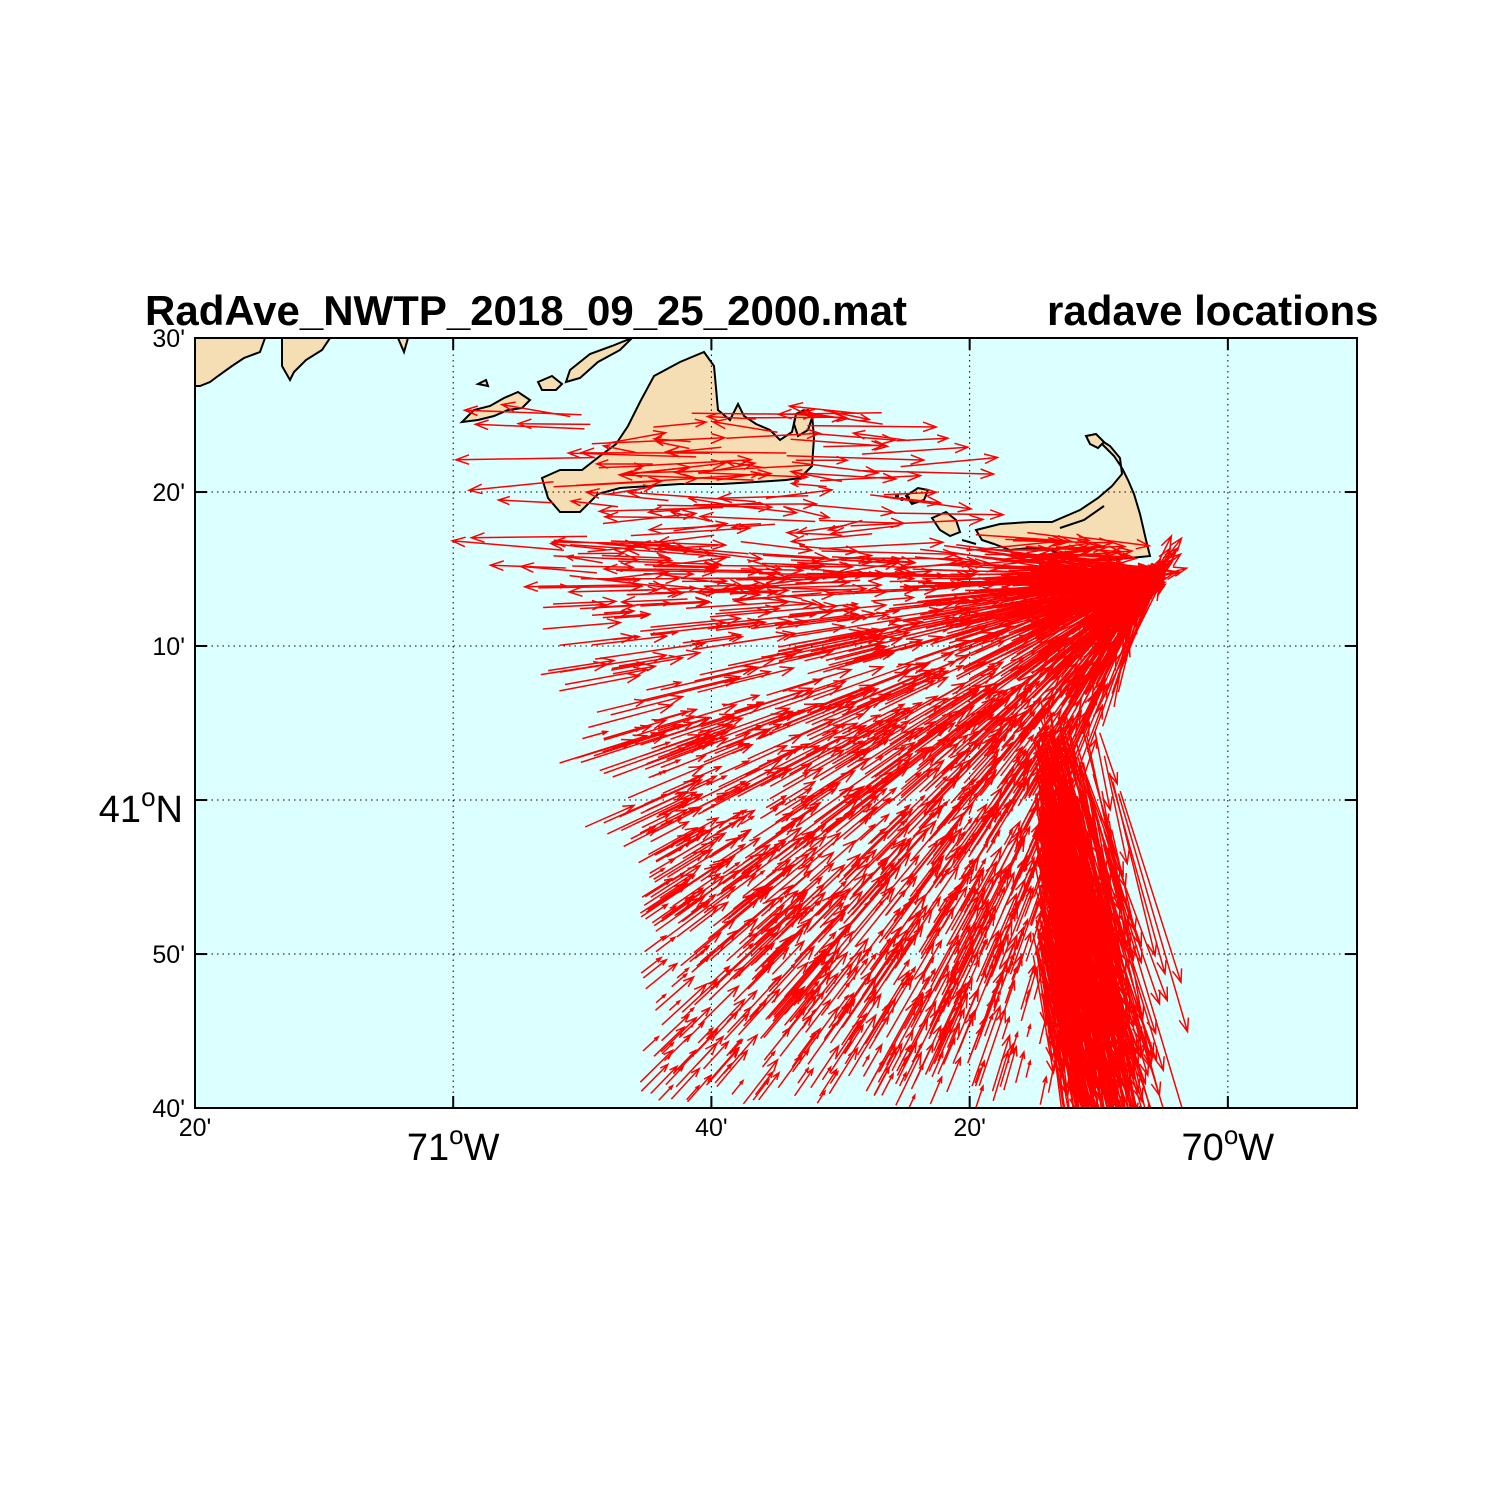 The height and width of the screenshot is (1500, 1500). What do you see at coordinates (306, 360) in the screenshot?
I see `mainland-coast-east` at bounding box center [306, 360].